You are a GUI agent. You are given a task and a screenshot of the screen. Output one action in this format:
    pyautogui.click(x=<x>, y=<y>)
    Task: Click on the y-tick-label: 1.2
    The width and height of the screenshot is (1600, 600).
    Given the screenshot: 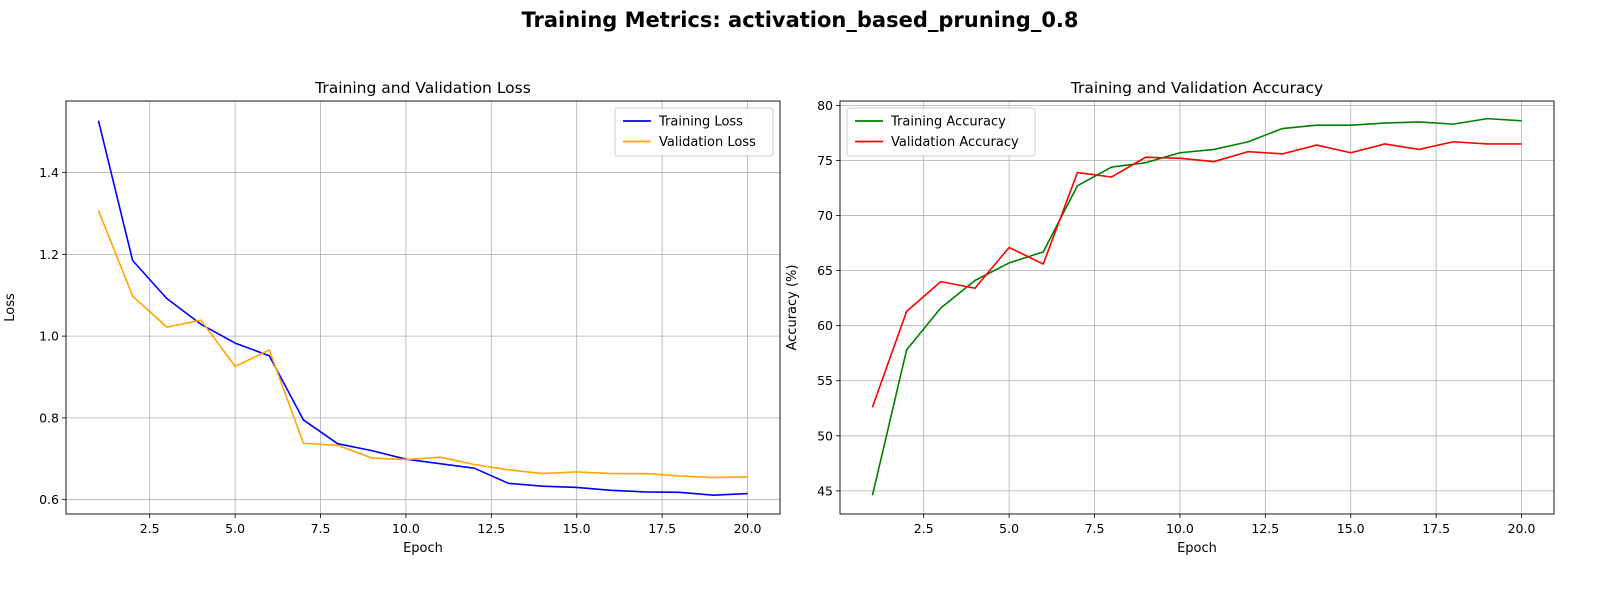 What is the action you would take?
    pyautogui.click(x=49, y=254)
    